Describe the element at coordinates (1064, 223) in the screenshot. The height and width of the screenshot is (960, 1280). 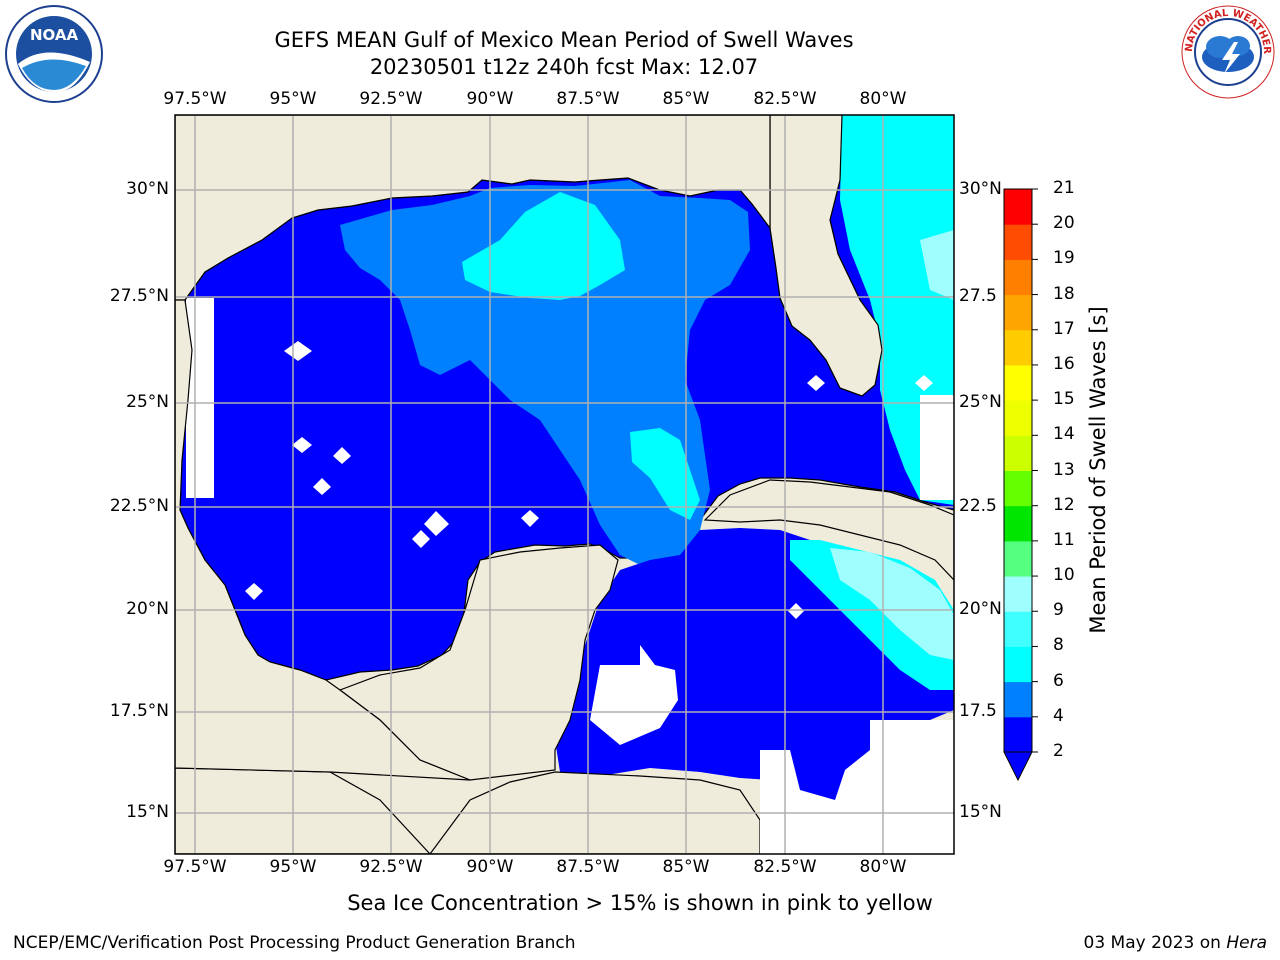
I see `colorbar-tick-label: 20` at that location.